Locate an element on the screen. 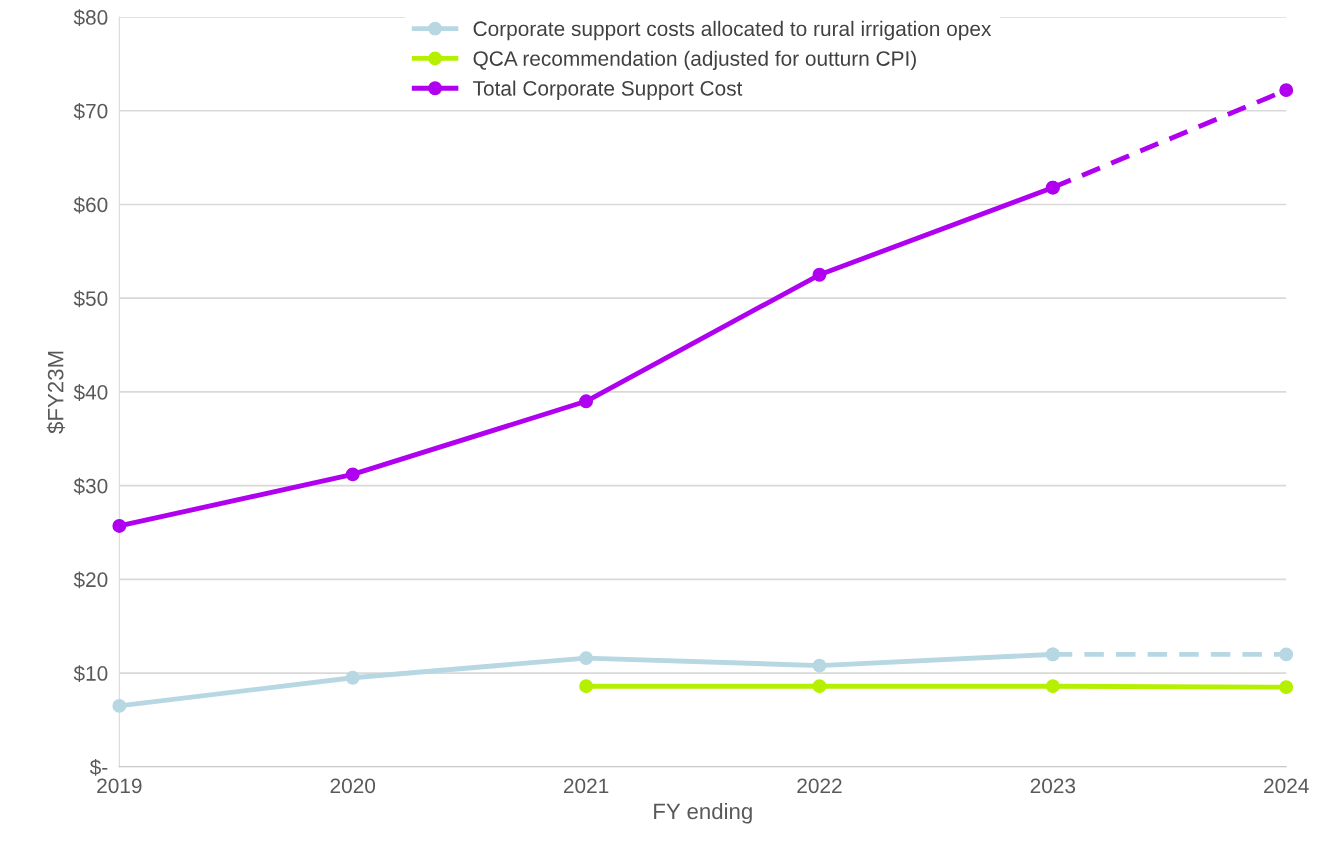  y-tick-label: $10 is located at coordinates (90, 674).